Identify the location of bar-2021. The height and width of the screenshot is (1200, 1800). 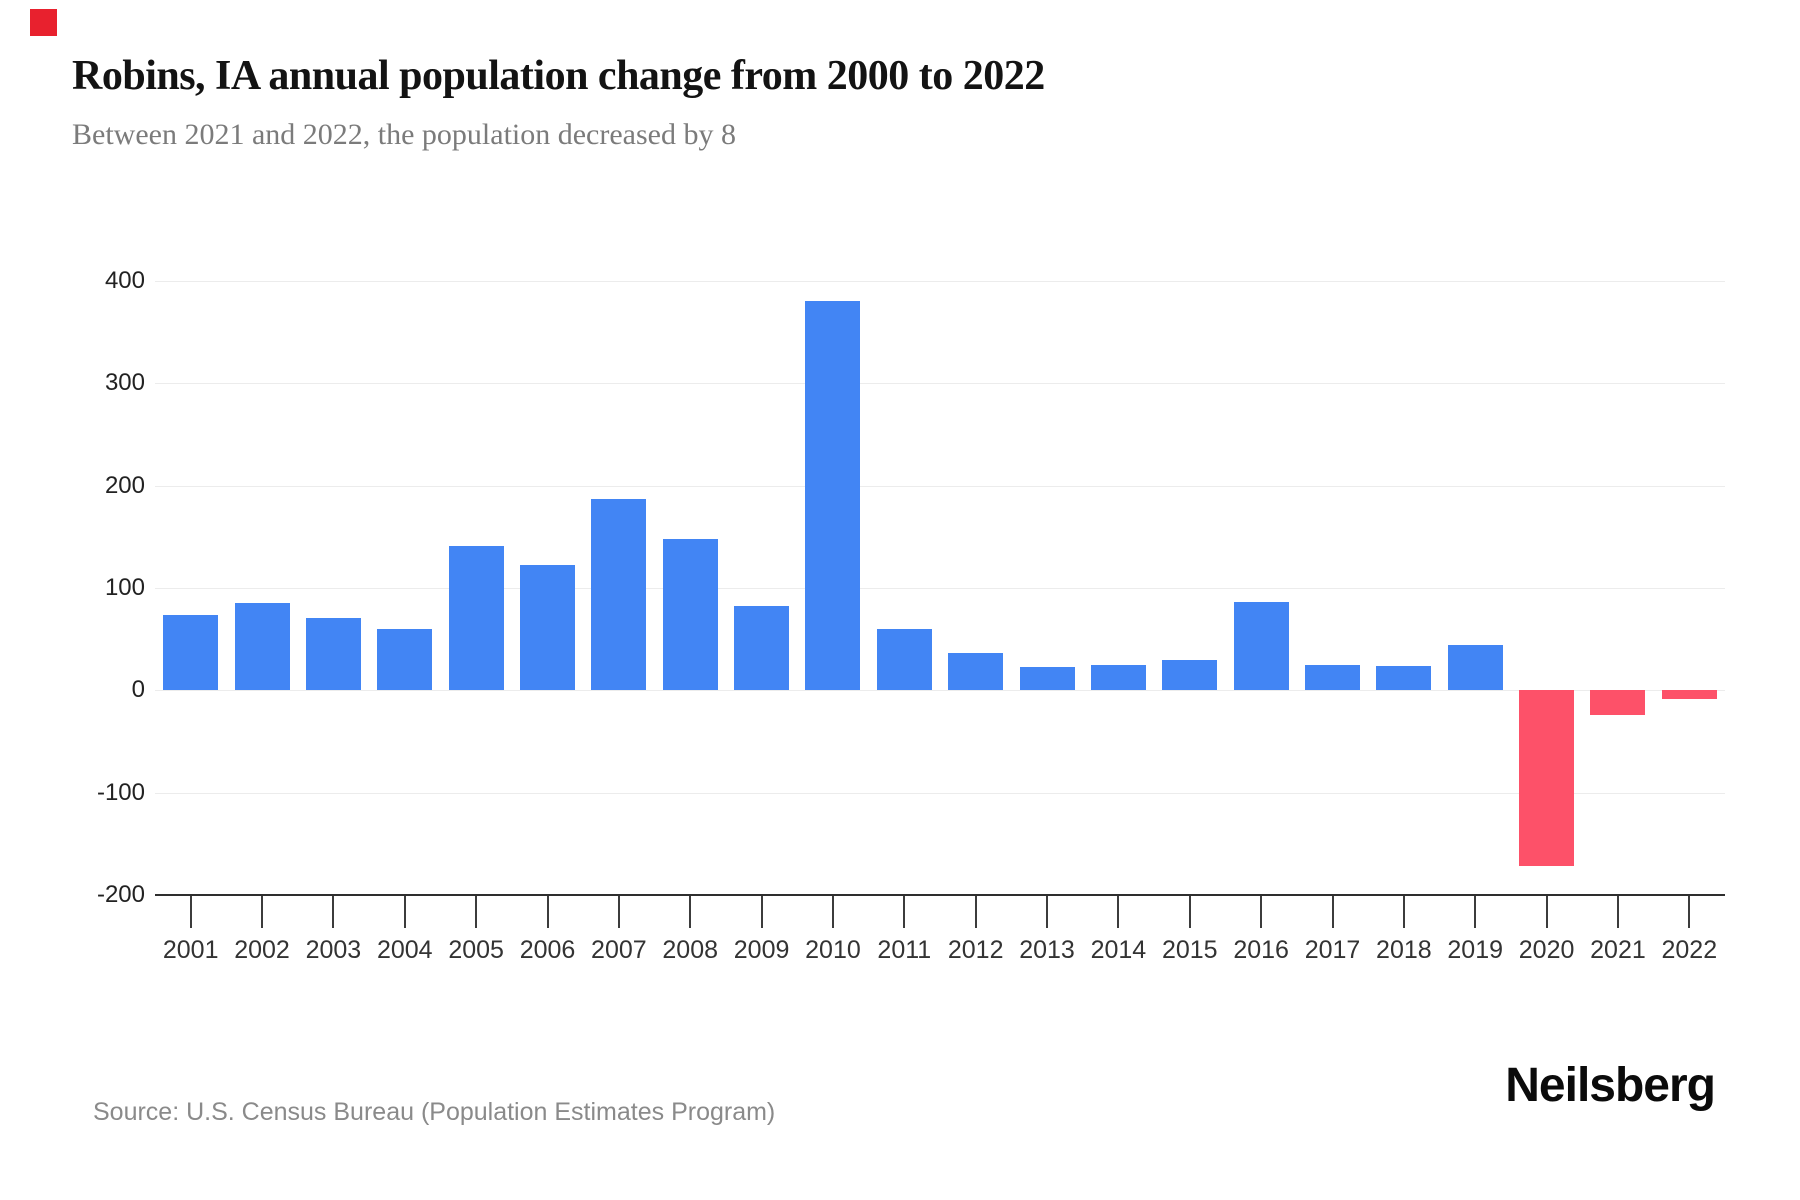
(1618, 702).